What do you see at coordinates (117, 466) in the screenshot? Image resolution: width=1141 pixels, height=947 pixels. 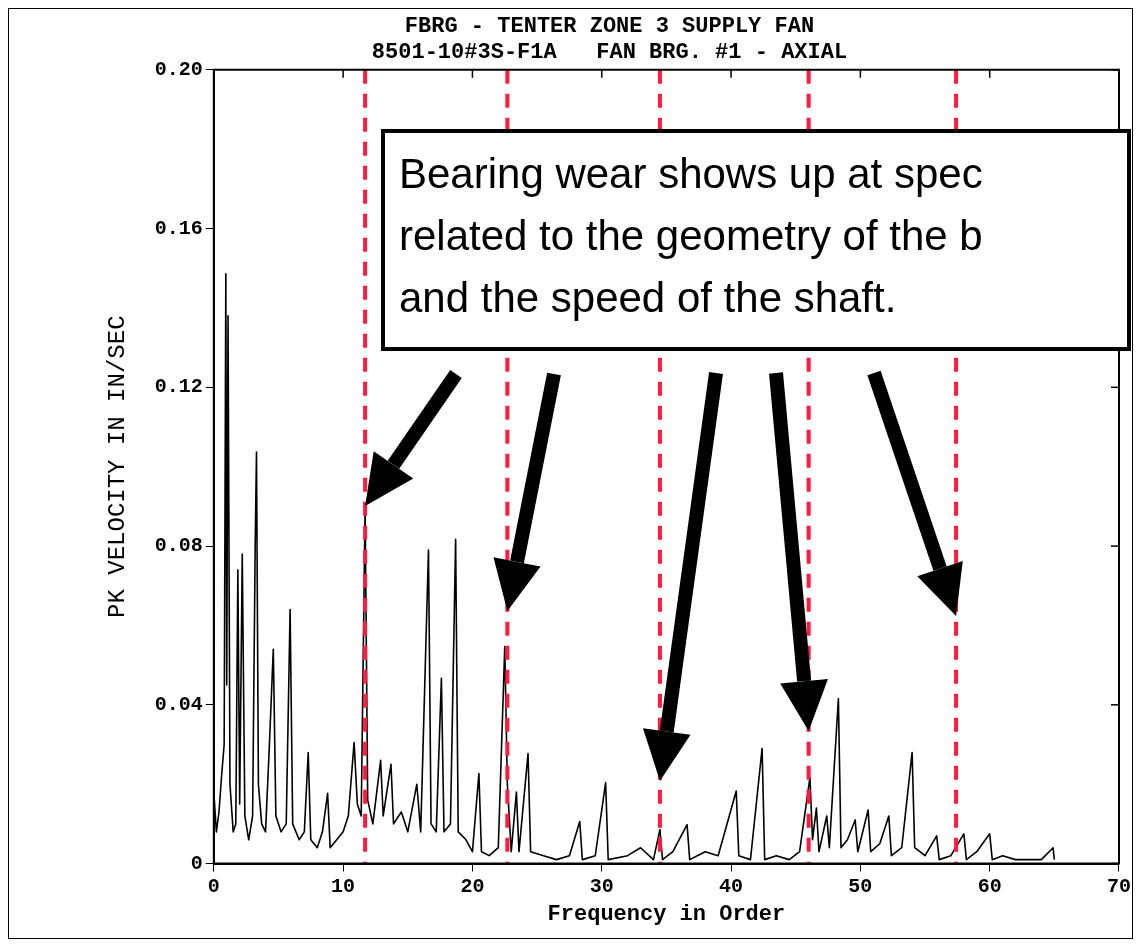 I see `y-axis-title: PK VELOCITY IN IN/SEC` at bounding box center [117, 466].